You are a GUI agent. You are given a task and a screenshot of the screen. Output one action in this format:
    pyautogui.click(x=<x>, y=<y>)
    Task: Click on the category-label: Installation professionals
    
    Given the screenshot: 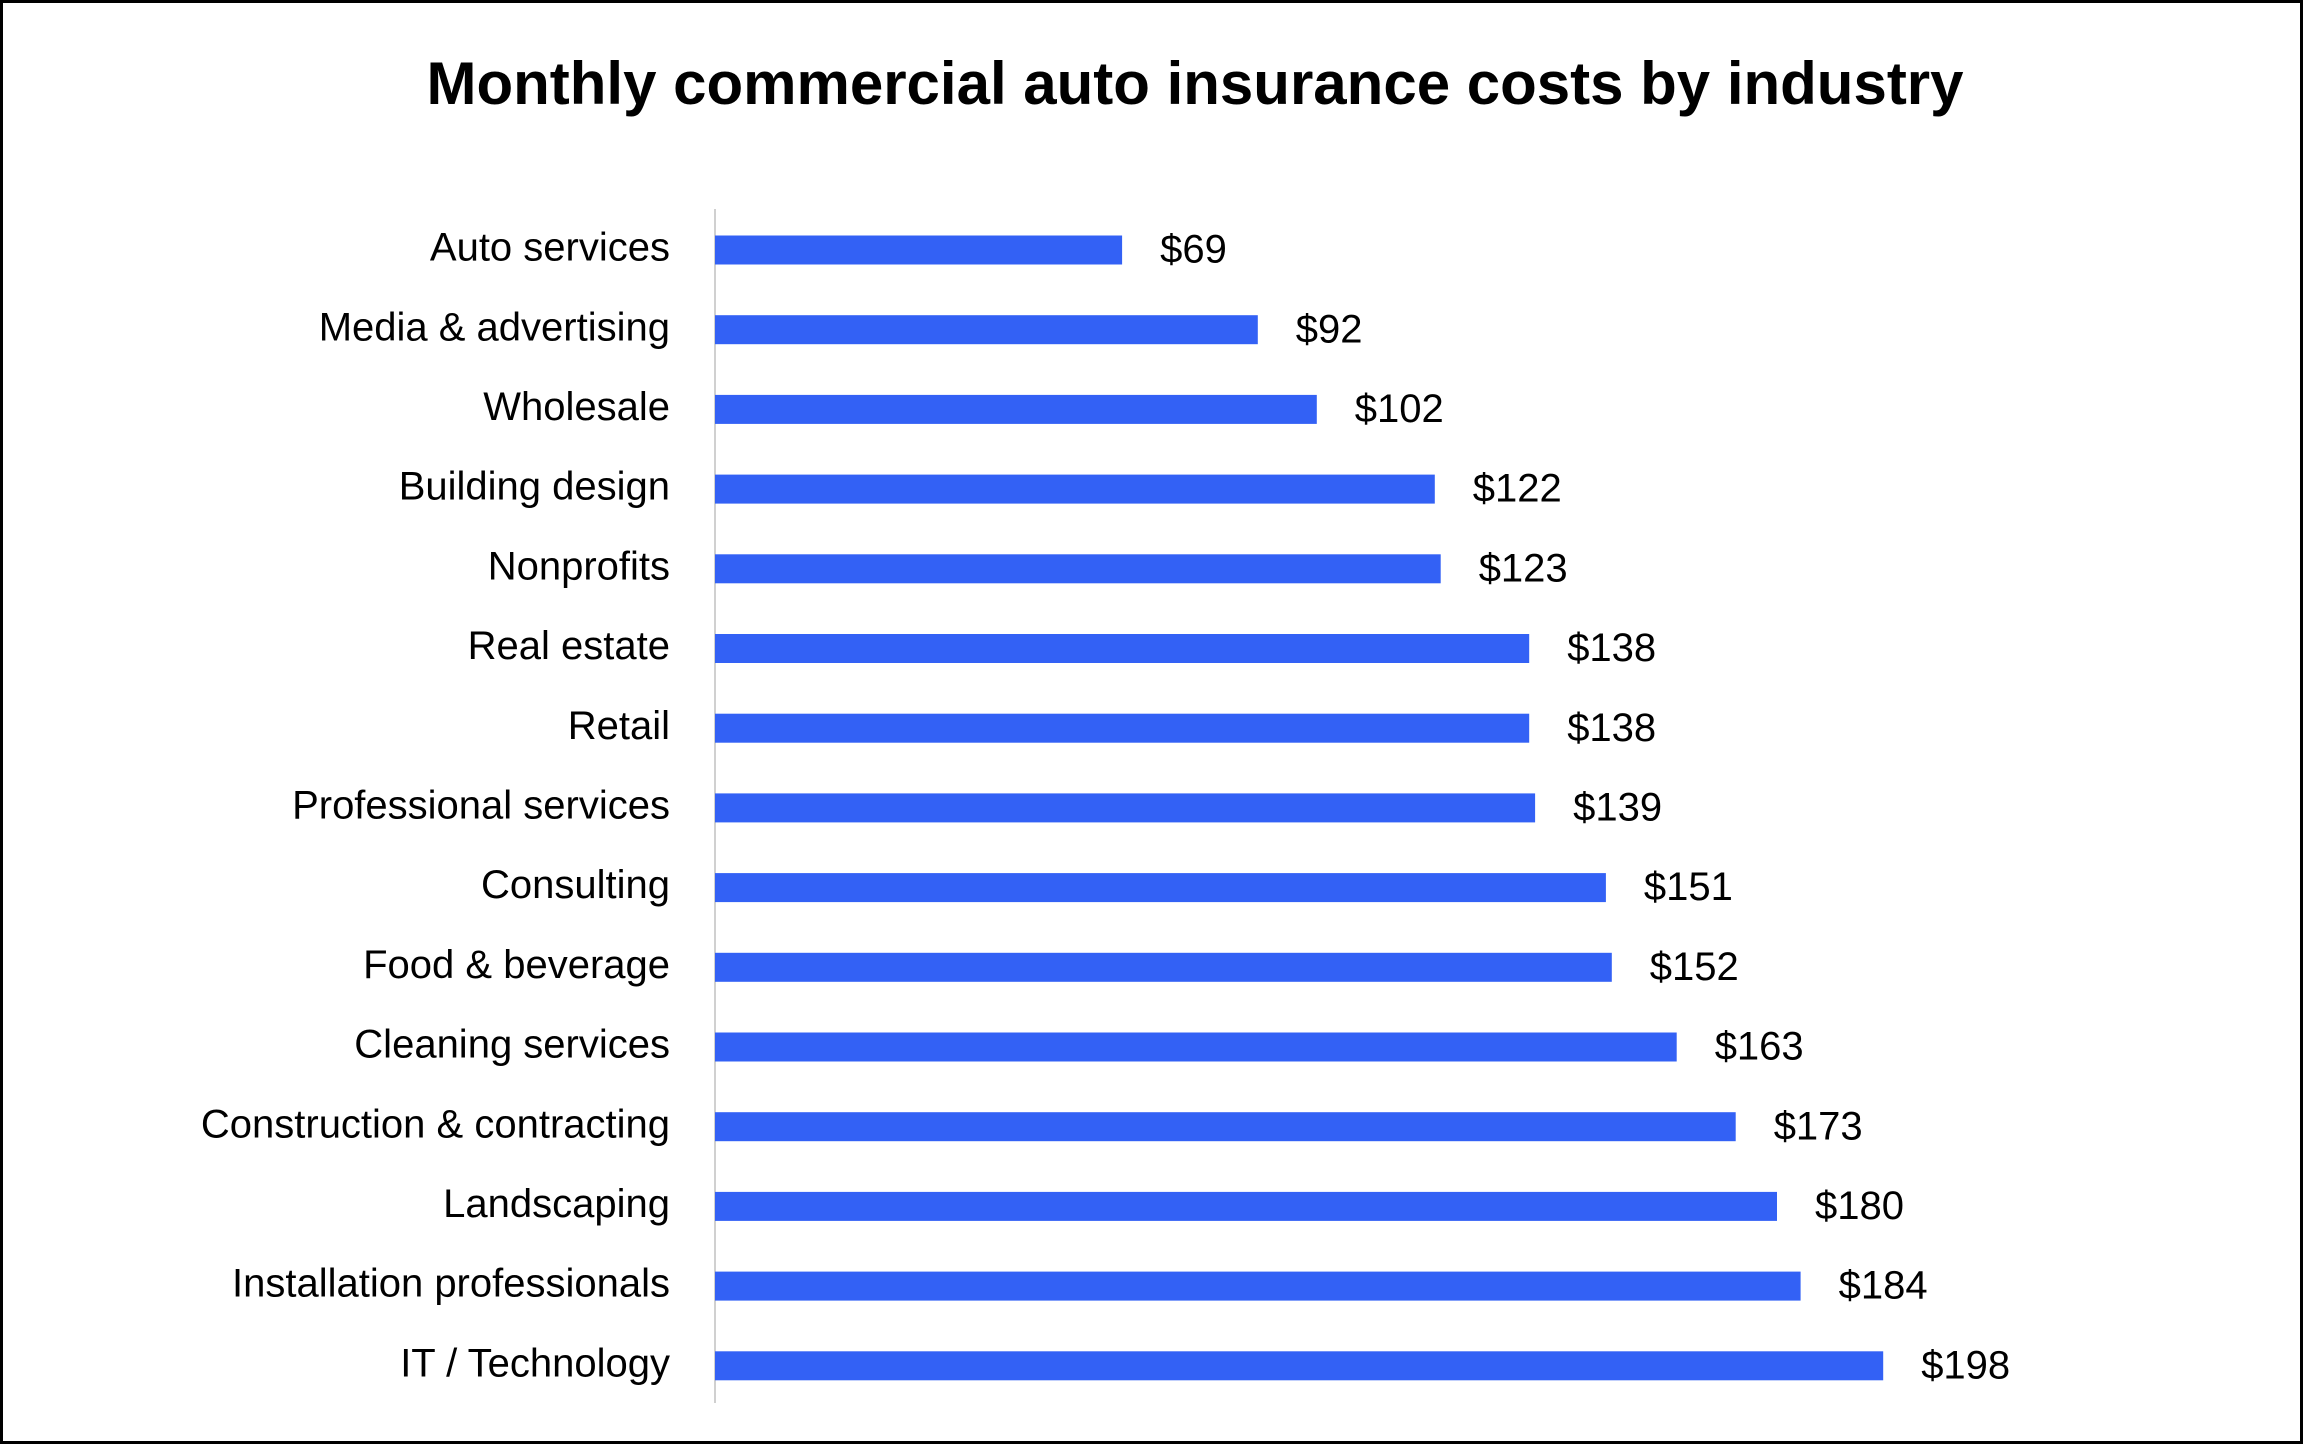 What is the action you would take?
    pyautogui.click(x=451, y=1284)
    